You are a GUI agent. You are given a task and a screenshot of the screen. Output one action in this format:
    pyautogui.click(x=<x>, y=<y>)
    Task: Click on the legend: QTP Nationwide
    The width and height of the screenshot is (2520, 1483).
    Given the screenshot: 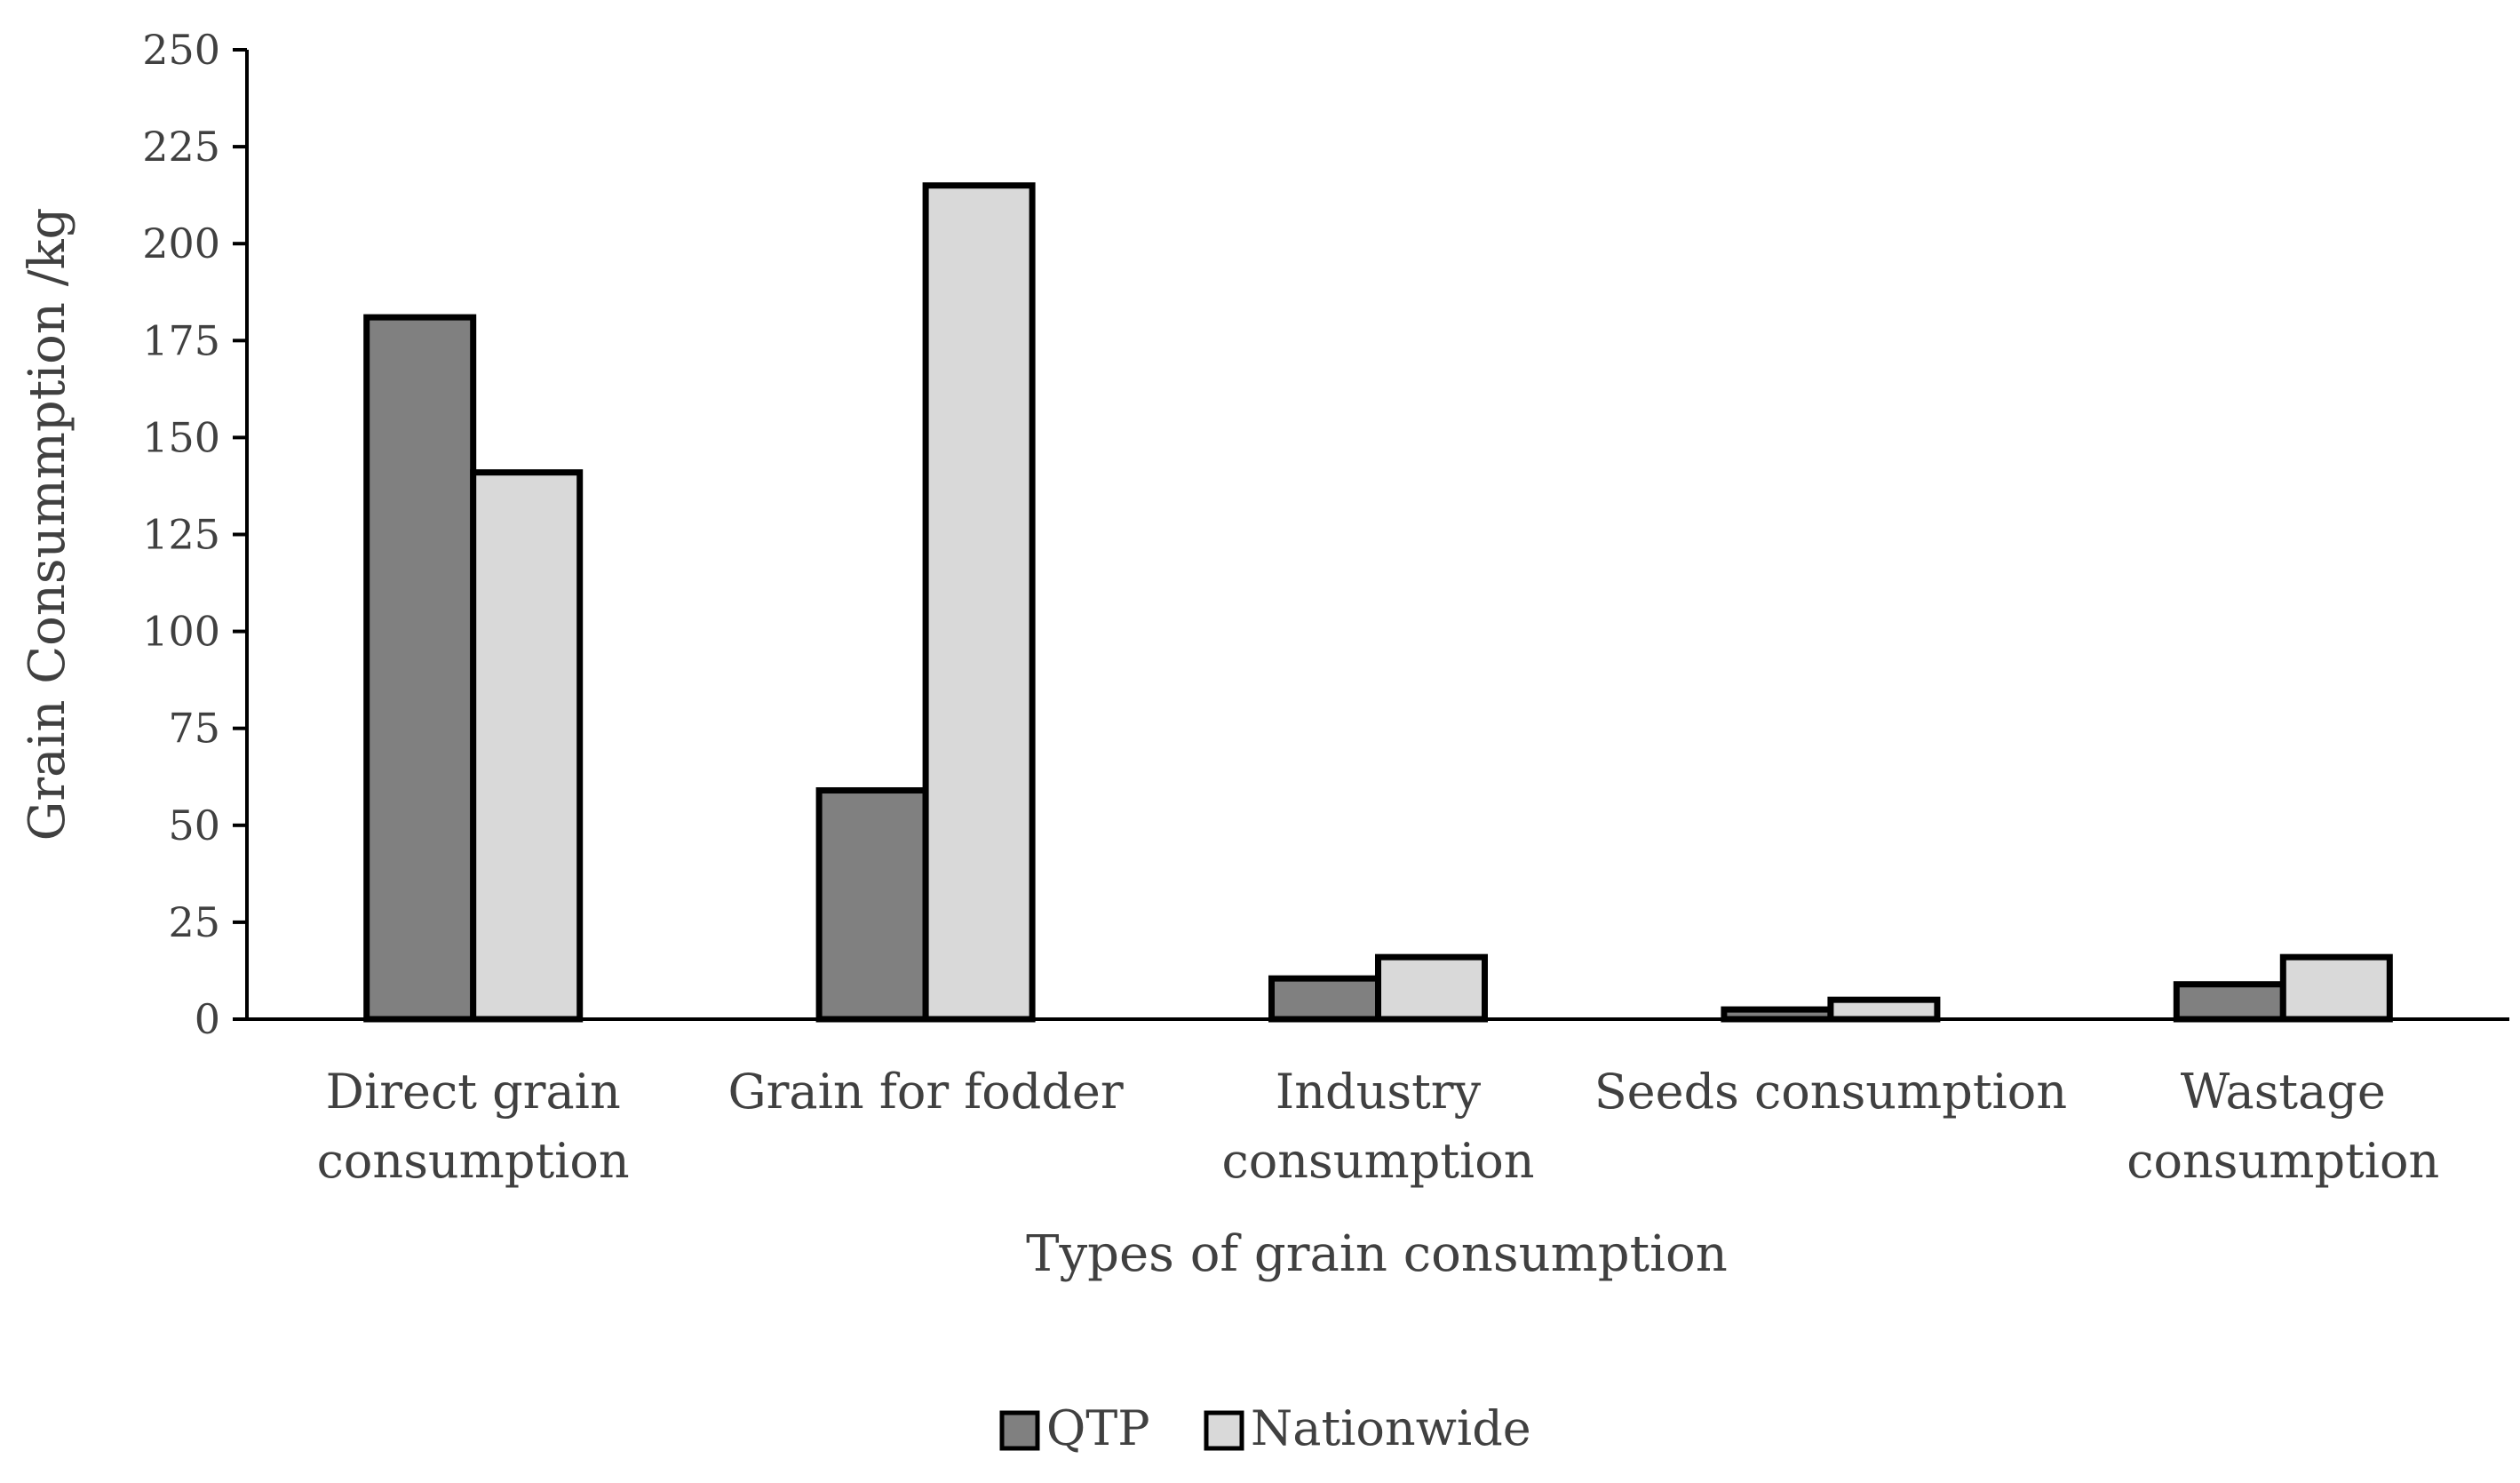 What is the action you would take?
    pyautogui.click(x=1265, y=1428)
    